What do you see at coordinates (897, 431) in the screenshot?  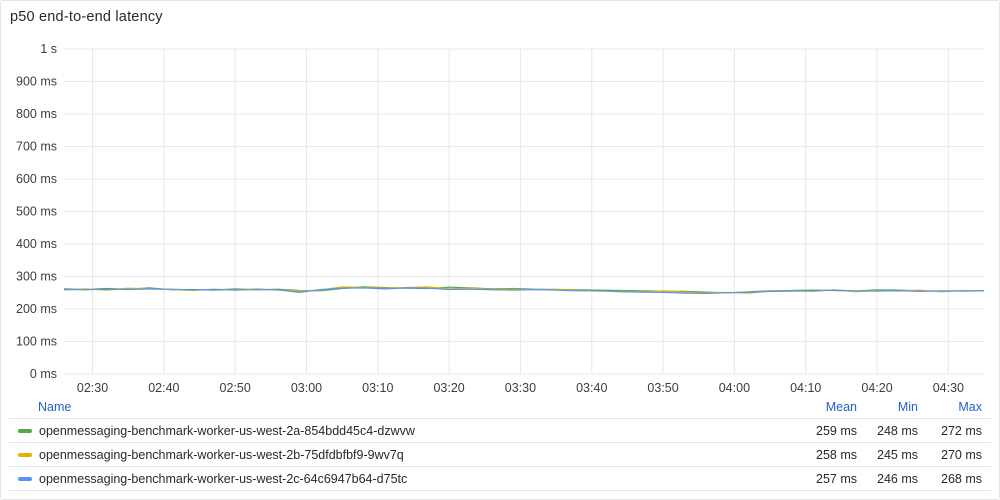 I see `series-min: 248 ms` at bounding box center [897, 431].